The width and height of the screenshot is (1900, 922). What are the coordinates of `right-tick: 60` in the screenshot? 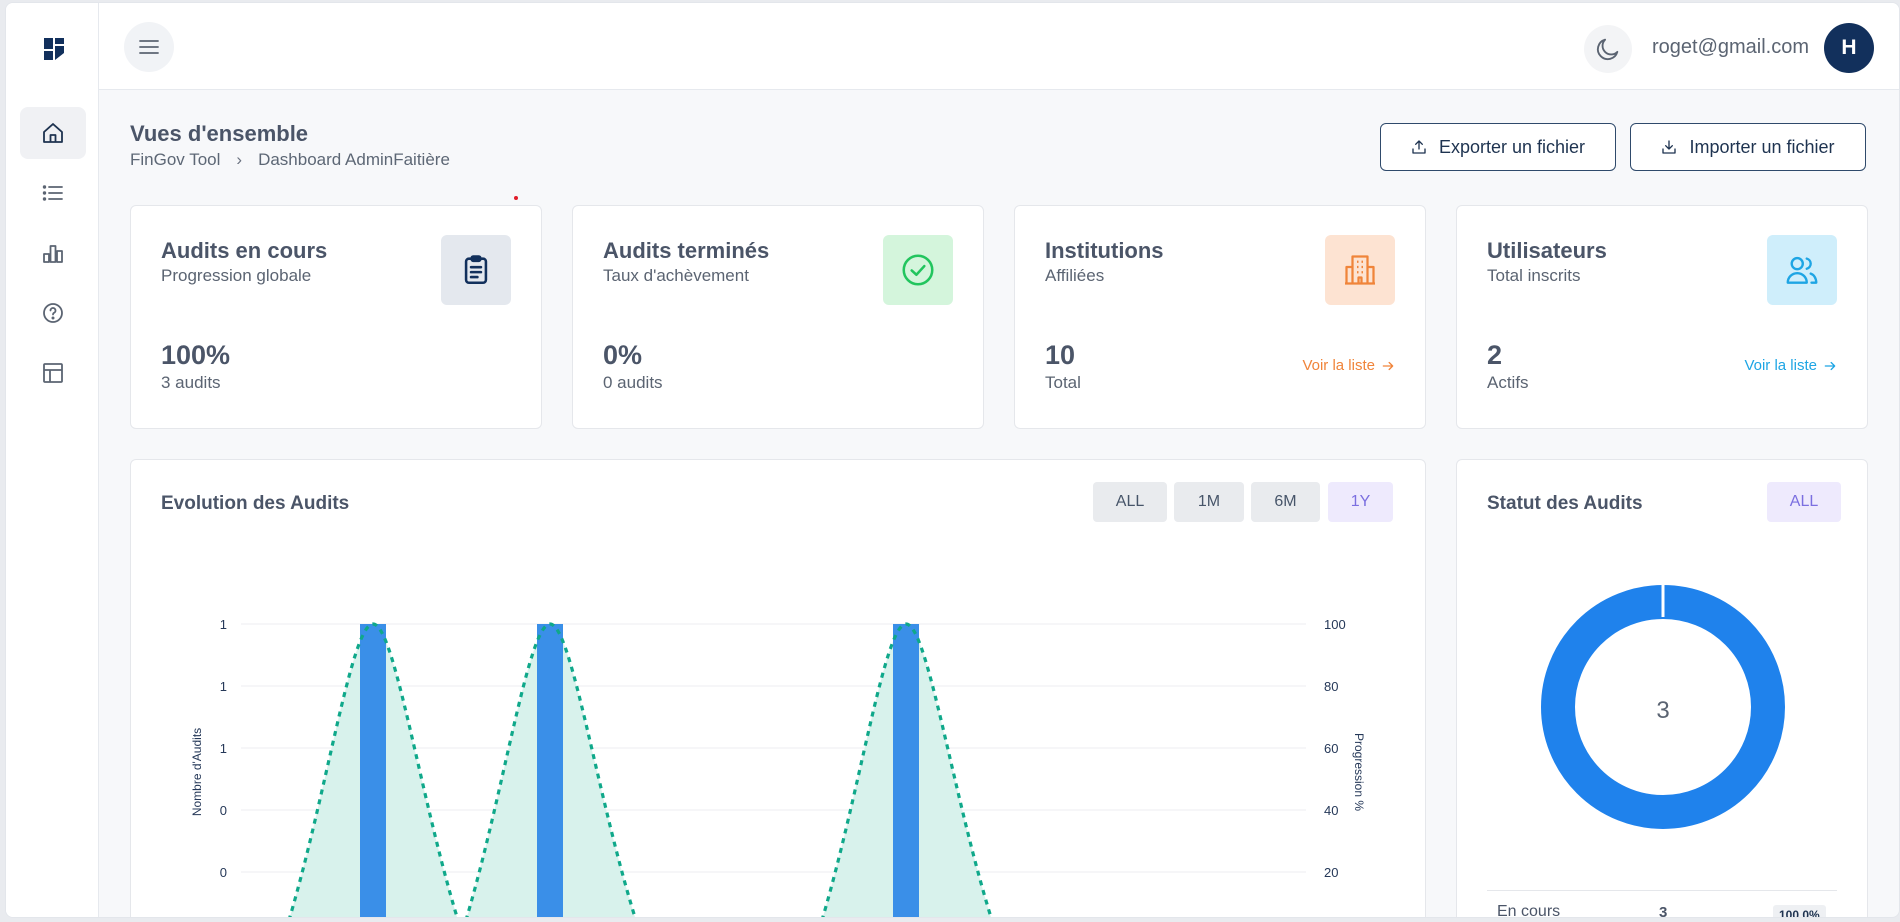 It's located at (1331, 748).